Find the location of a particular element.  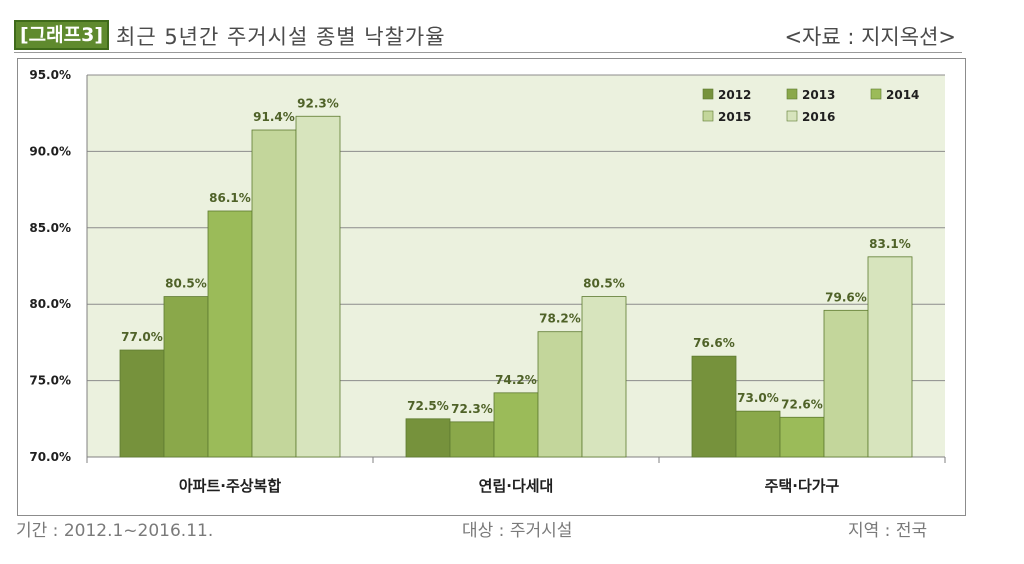

y-tick-label: 85.0% is located at coordinates (50, 228).